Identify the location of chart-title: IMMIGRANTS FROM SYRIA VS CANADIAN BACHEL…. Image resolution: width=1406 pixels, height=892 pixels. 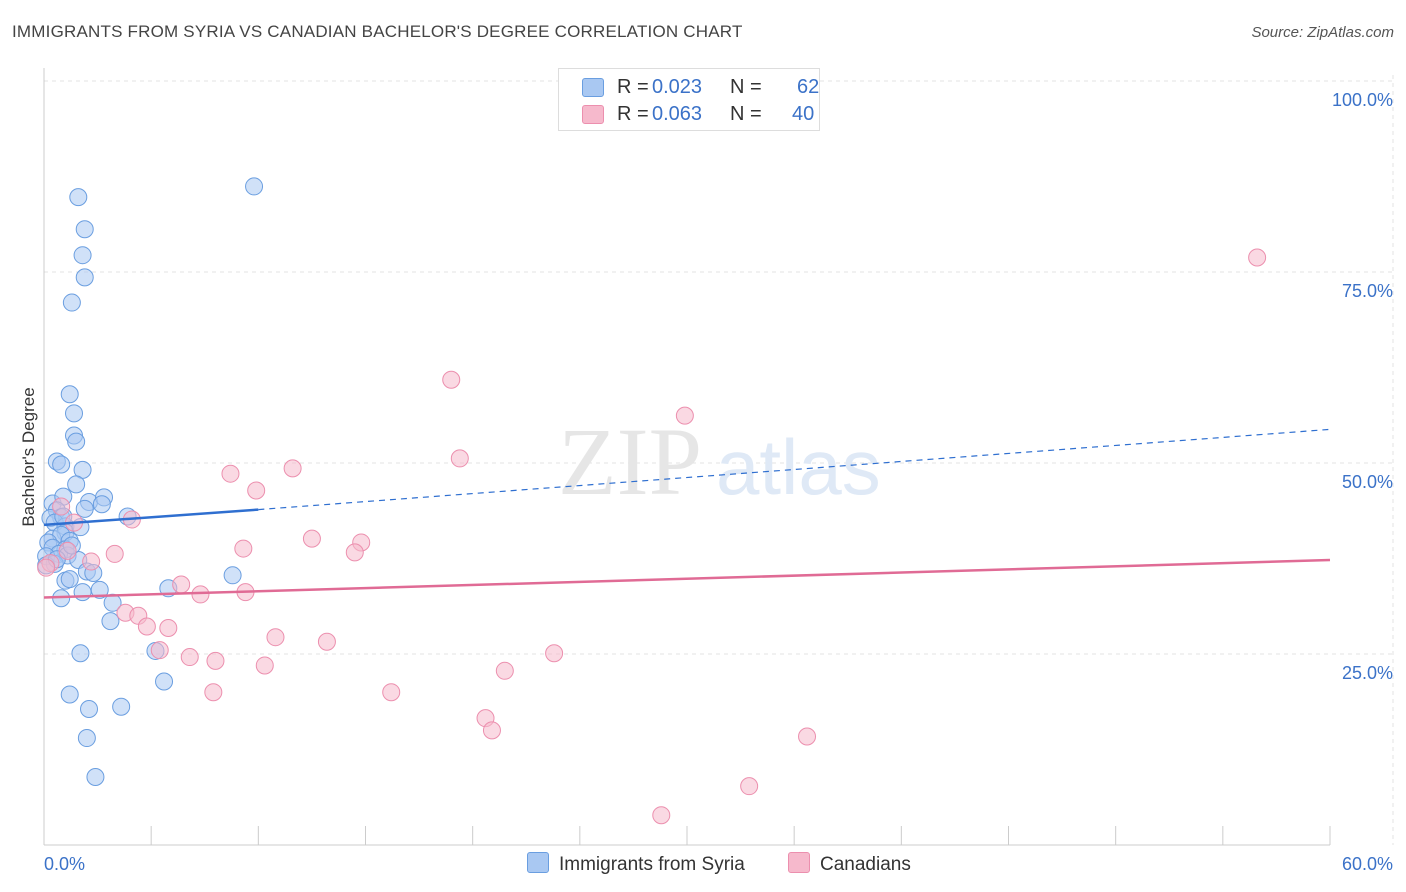
(377, 31).